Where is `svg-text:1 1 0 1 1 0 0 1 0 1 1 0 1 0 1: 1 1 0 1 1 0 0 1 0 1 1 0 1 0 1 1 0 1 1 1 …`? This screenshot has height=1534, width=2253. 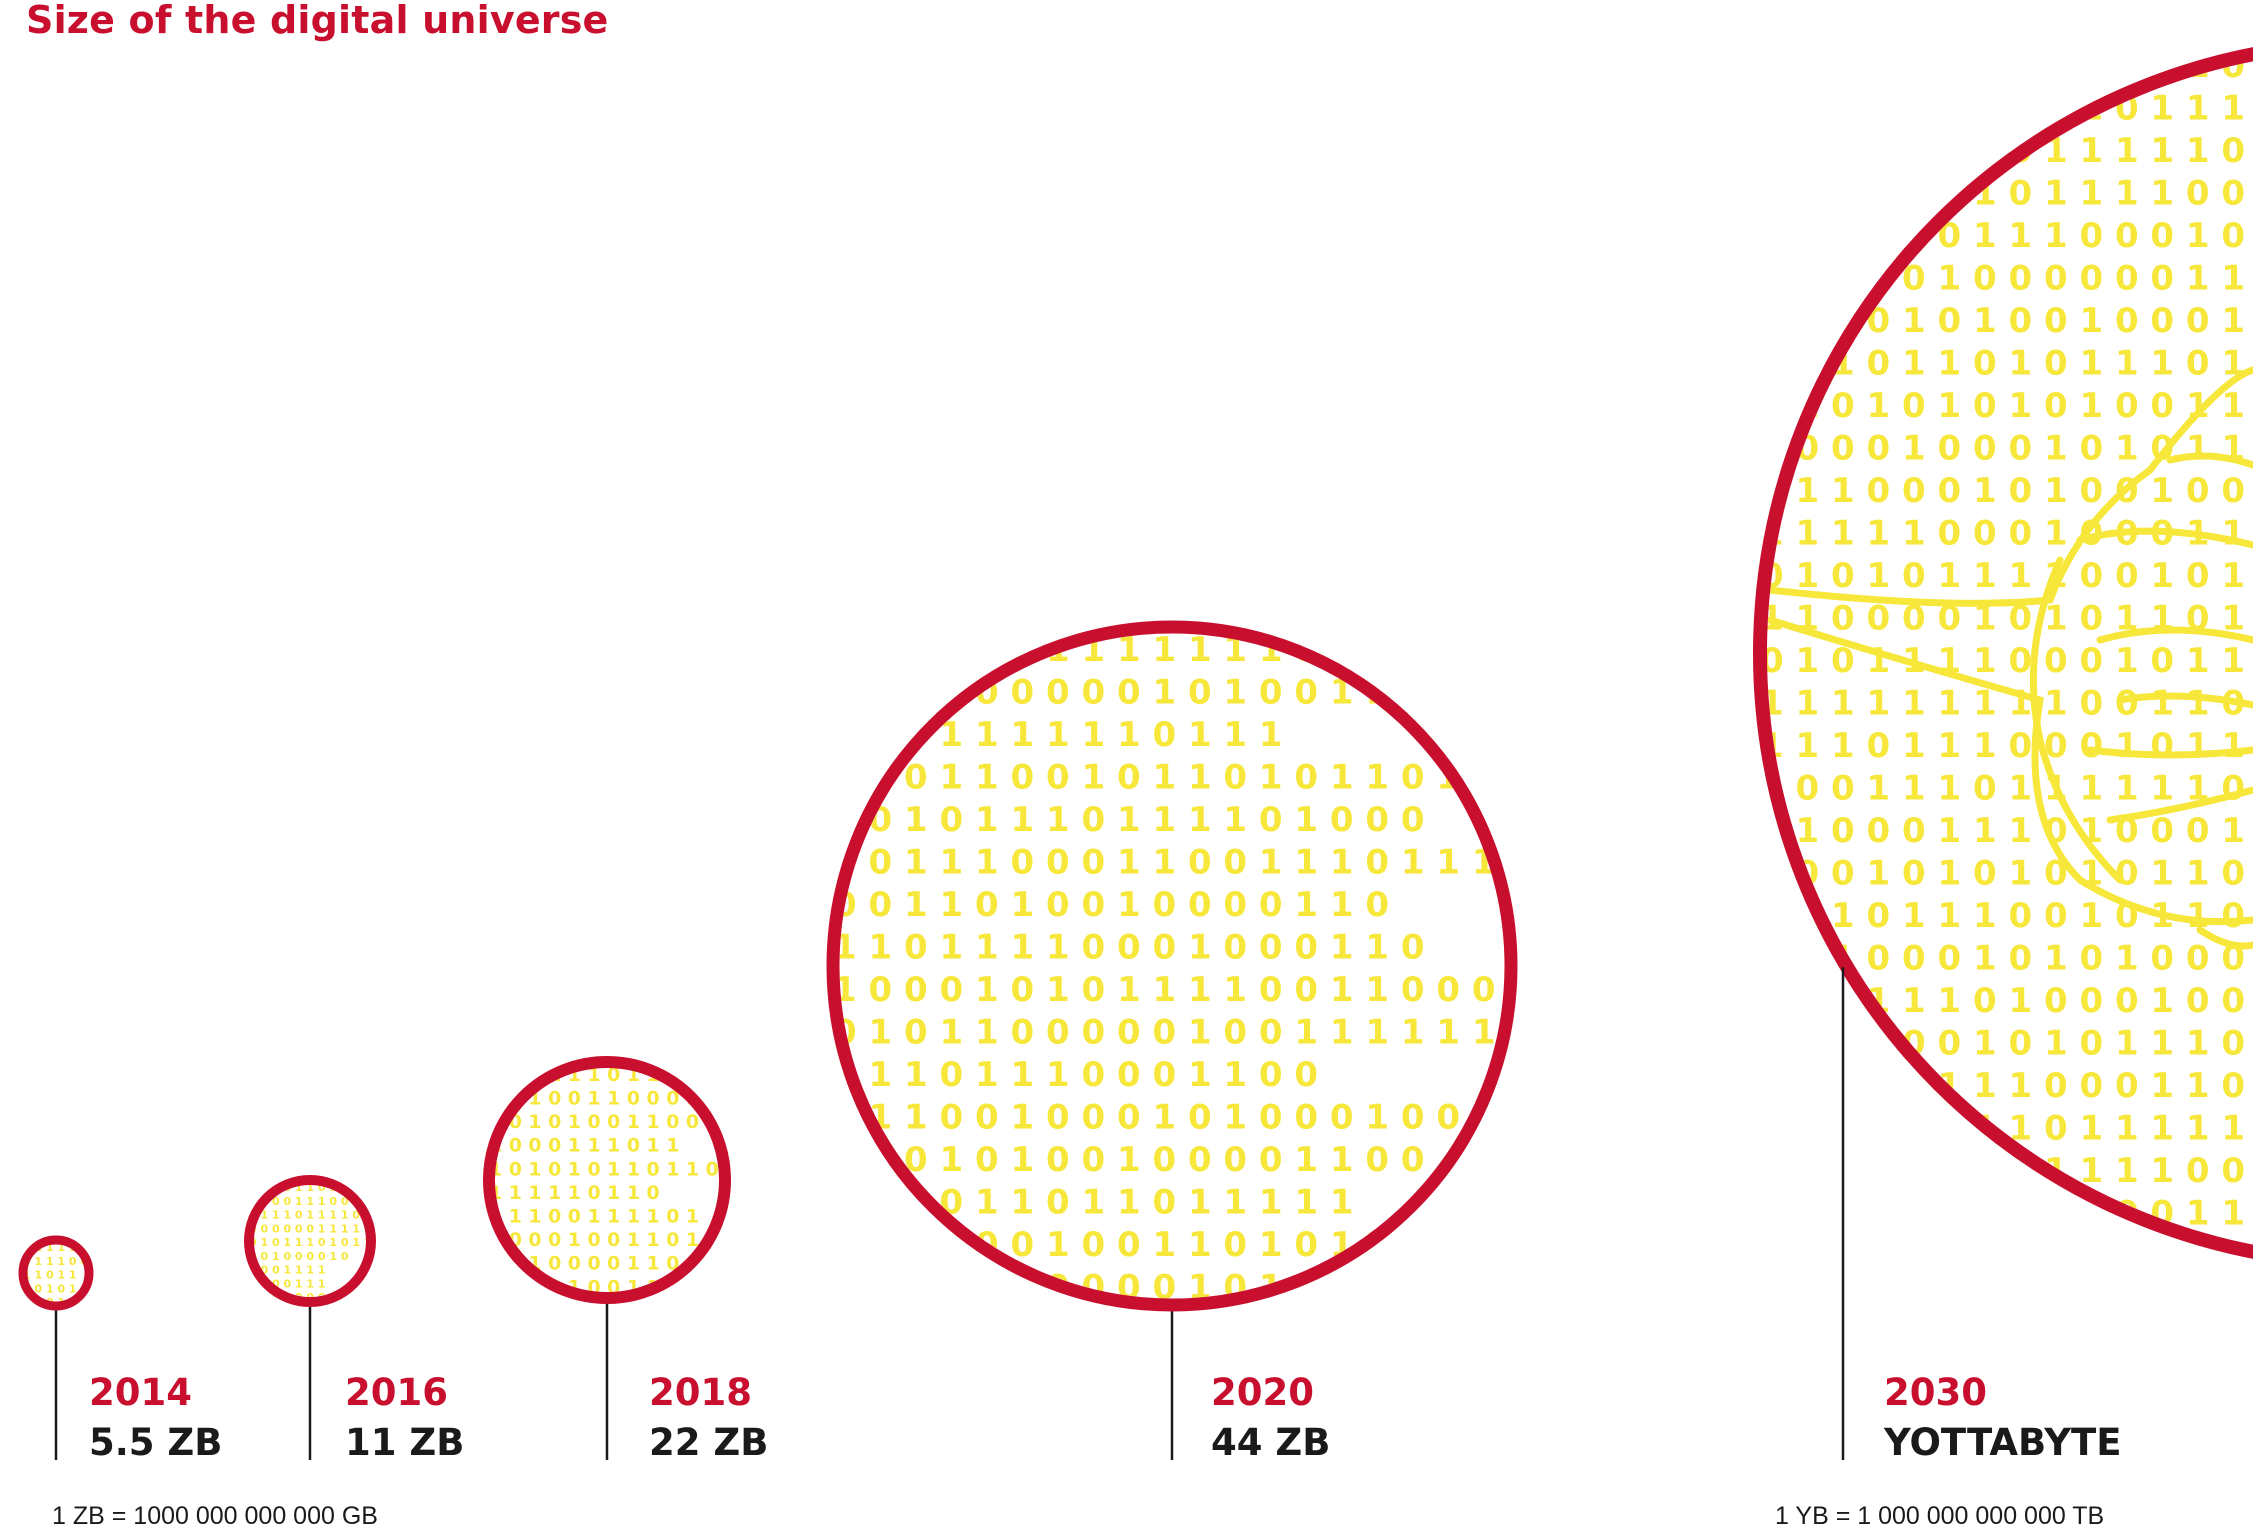 svg-text:1 1 0 1 1 0 0 1 0 1 1 0 1 0 1: 1 1 0 1 1 0 0 1 0 1 1 0 1 0 1 1 0 1 1 1 … is located at coordinates (1217, 778).